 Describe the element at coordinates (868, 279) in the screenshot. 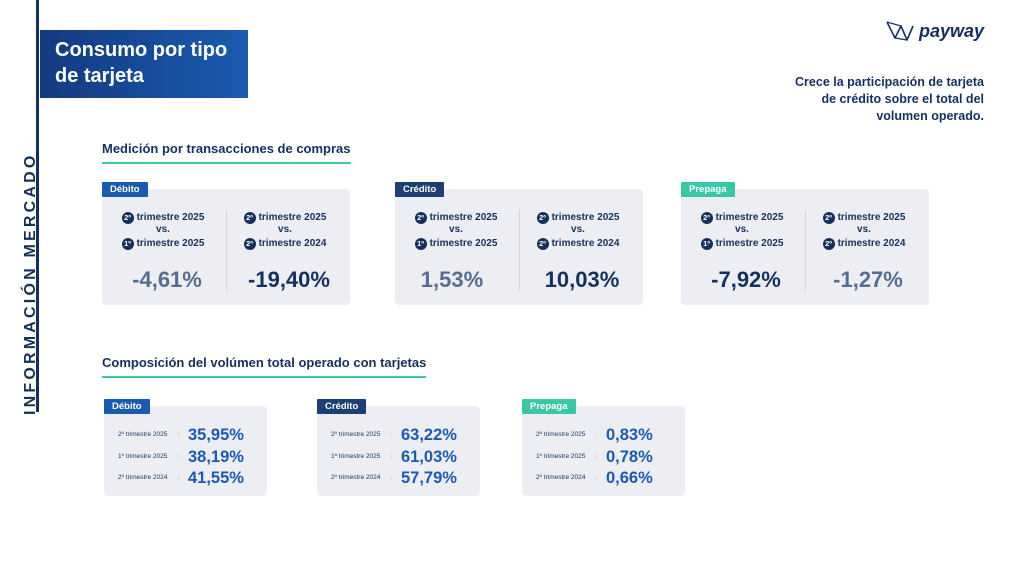

I see `percentage-value: -1,27%` at that location.